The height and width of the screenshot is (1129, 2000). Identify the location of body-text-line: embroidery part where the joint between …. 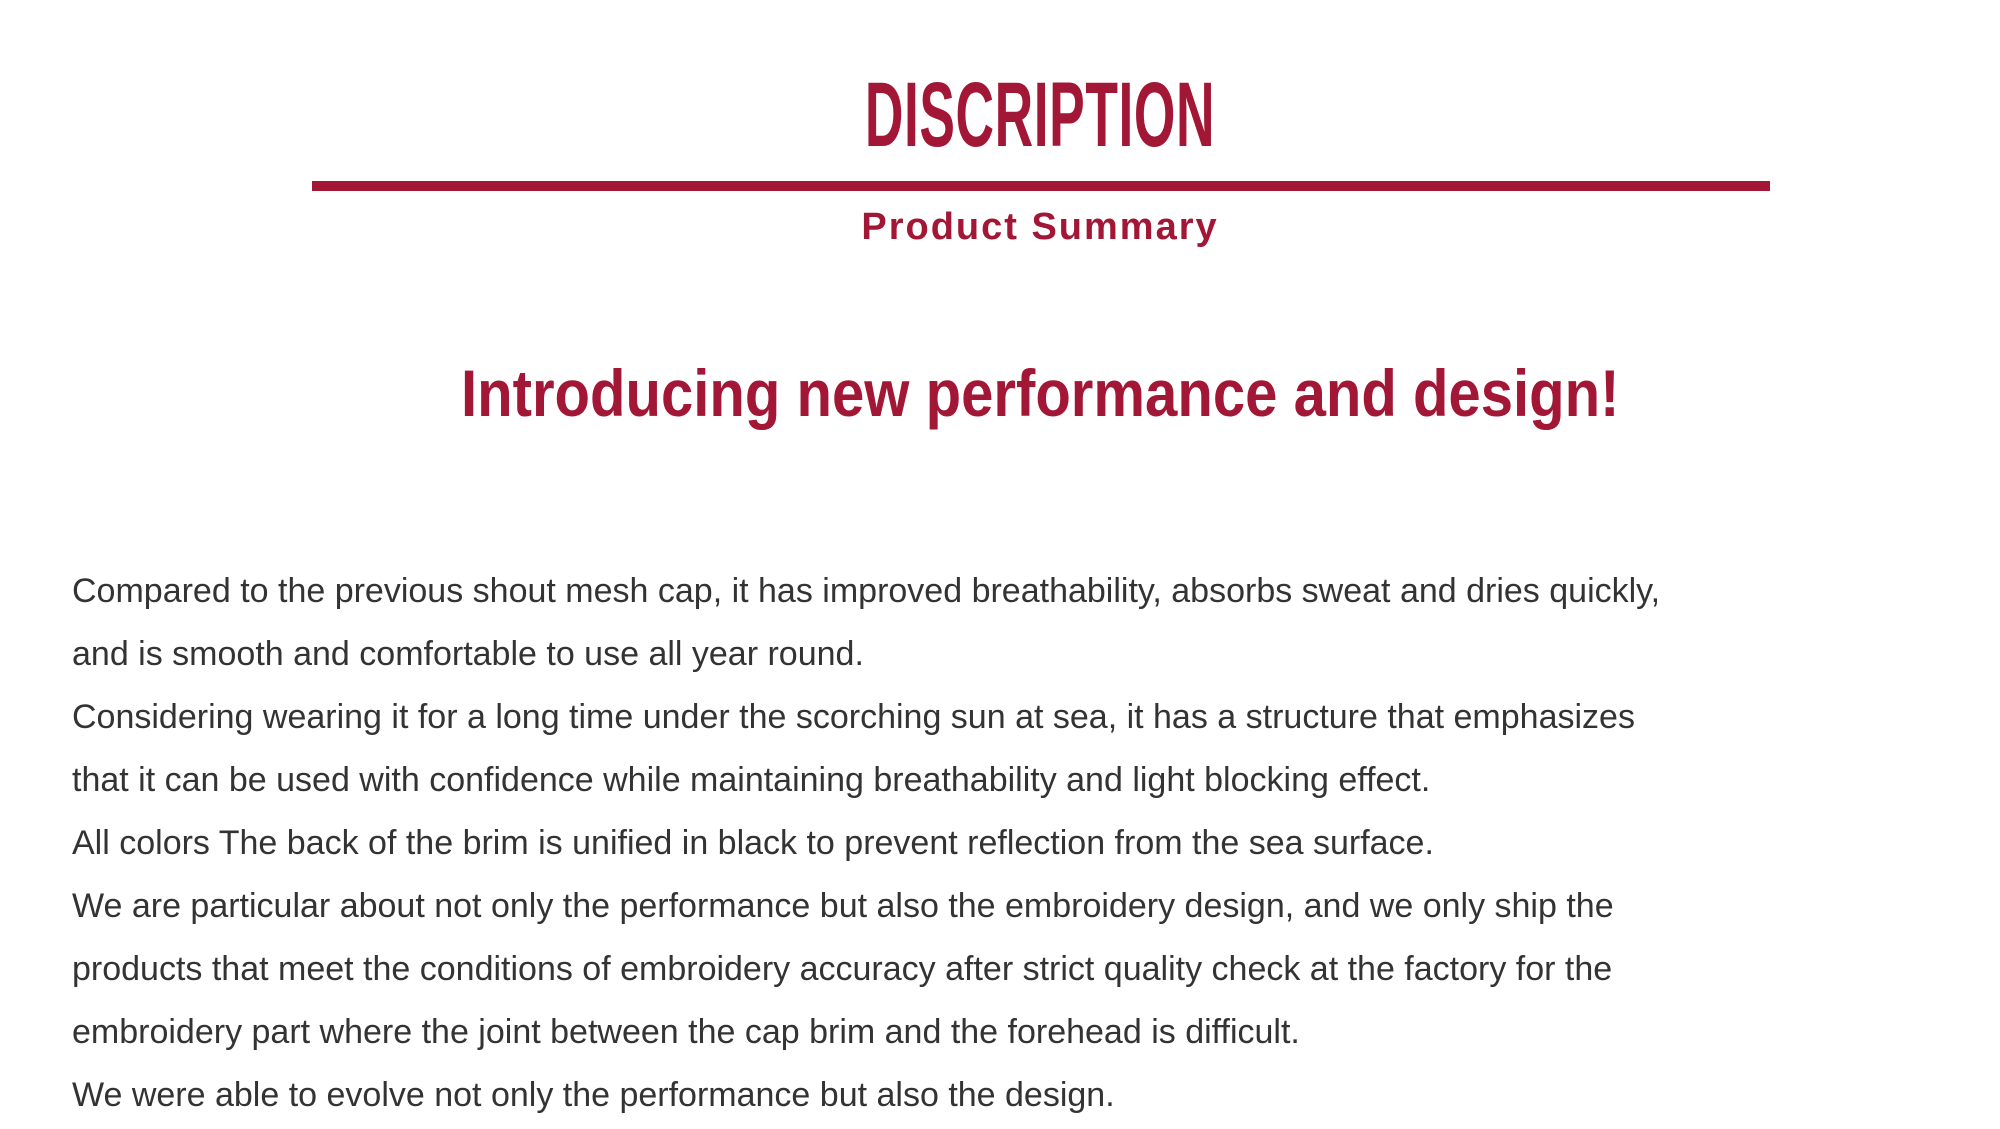
(686, 1032).